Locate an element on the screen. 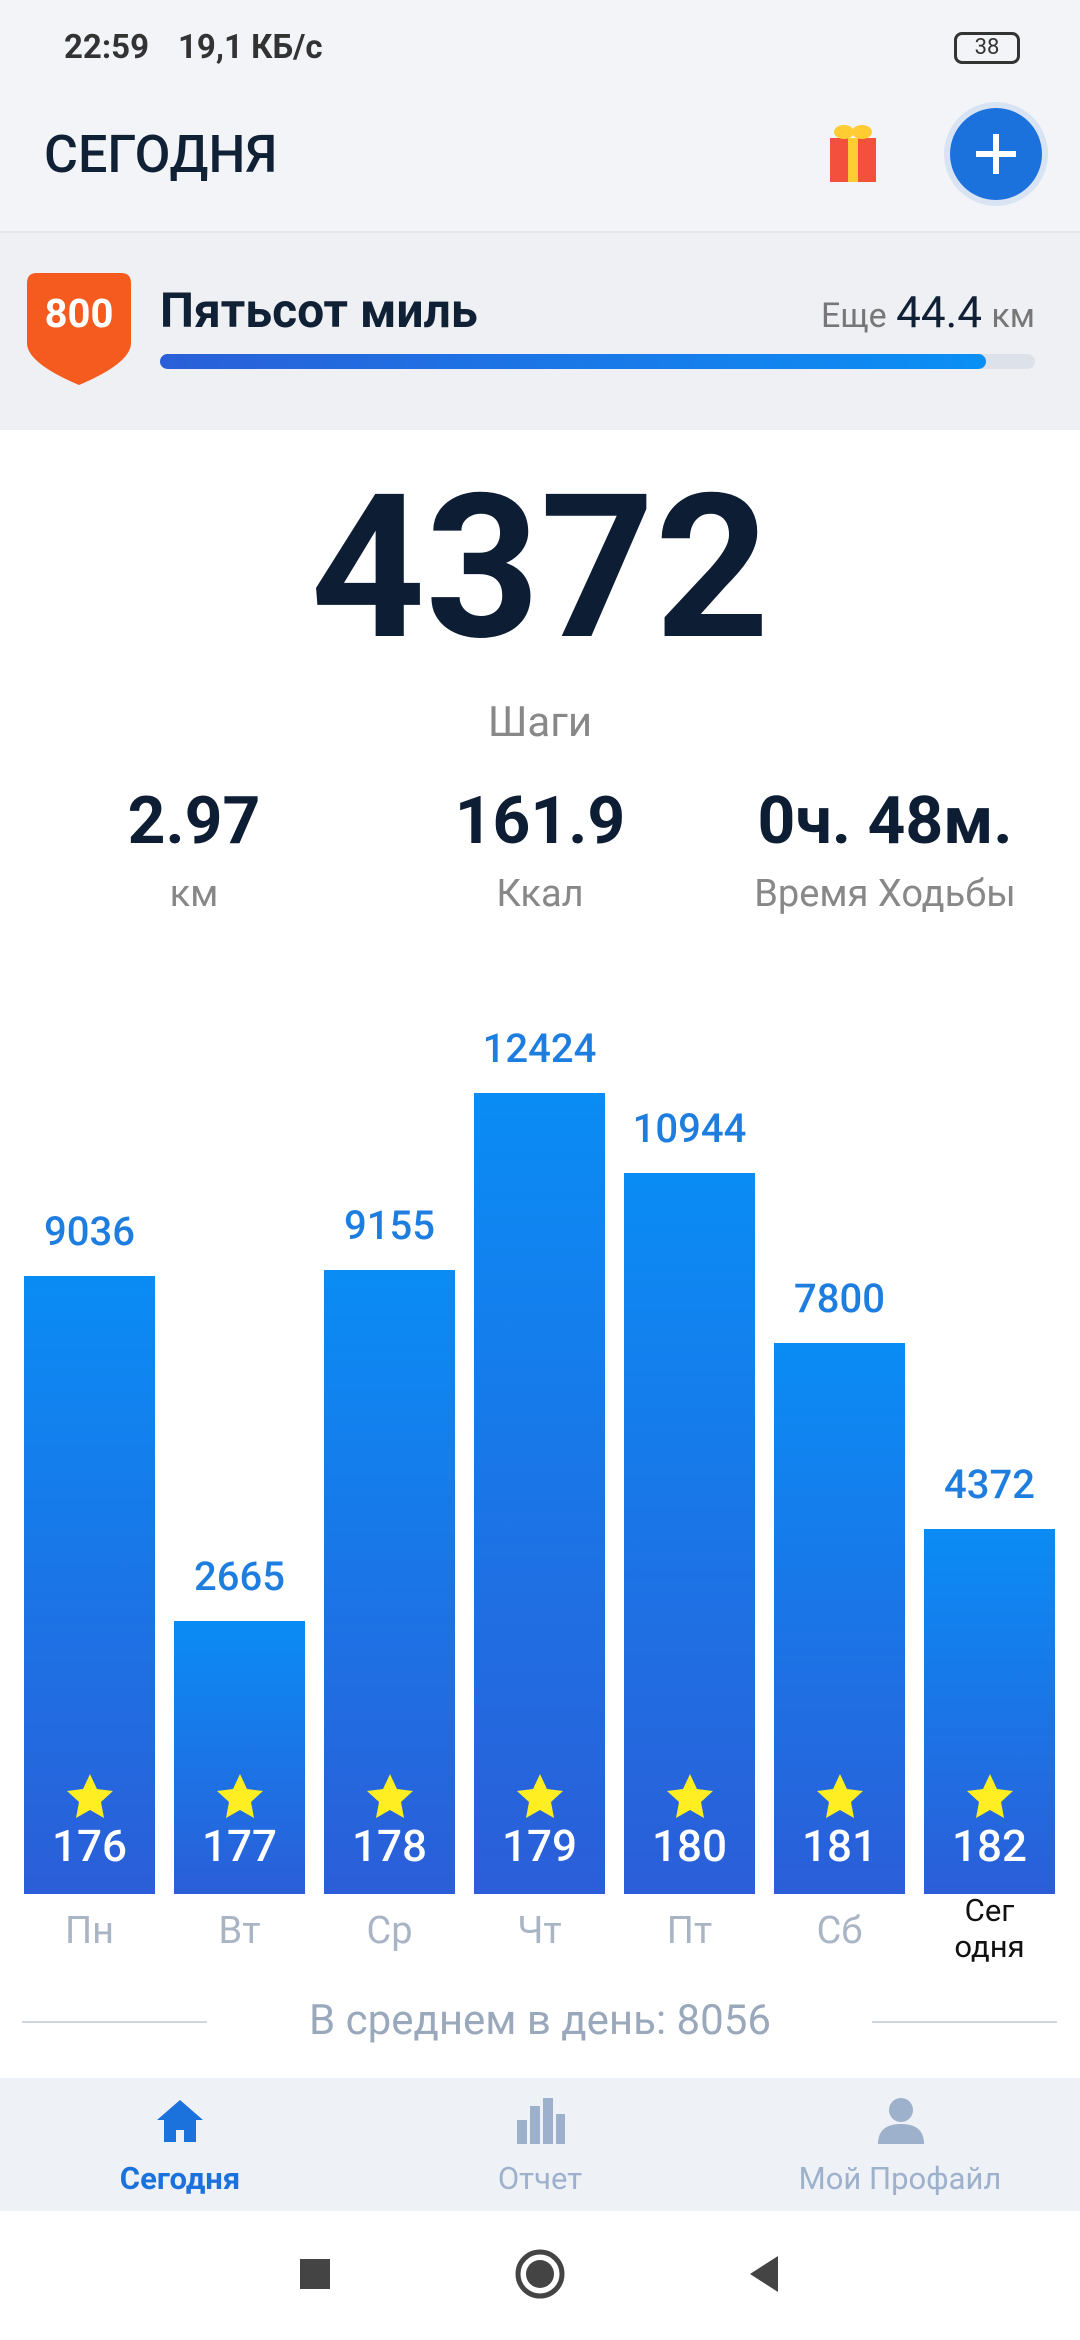 This screenshot has height=2340, width=1080. goal-title: Пятьсот миль is located at coordinates (319, 310).